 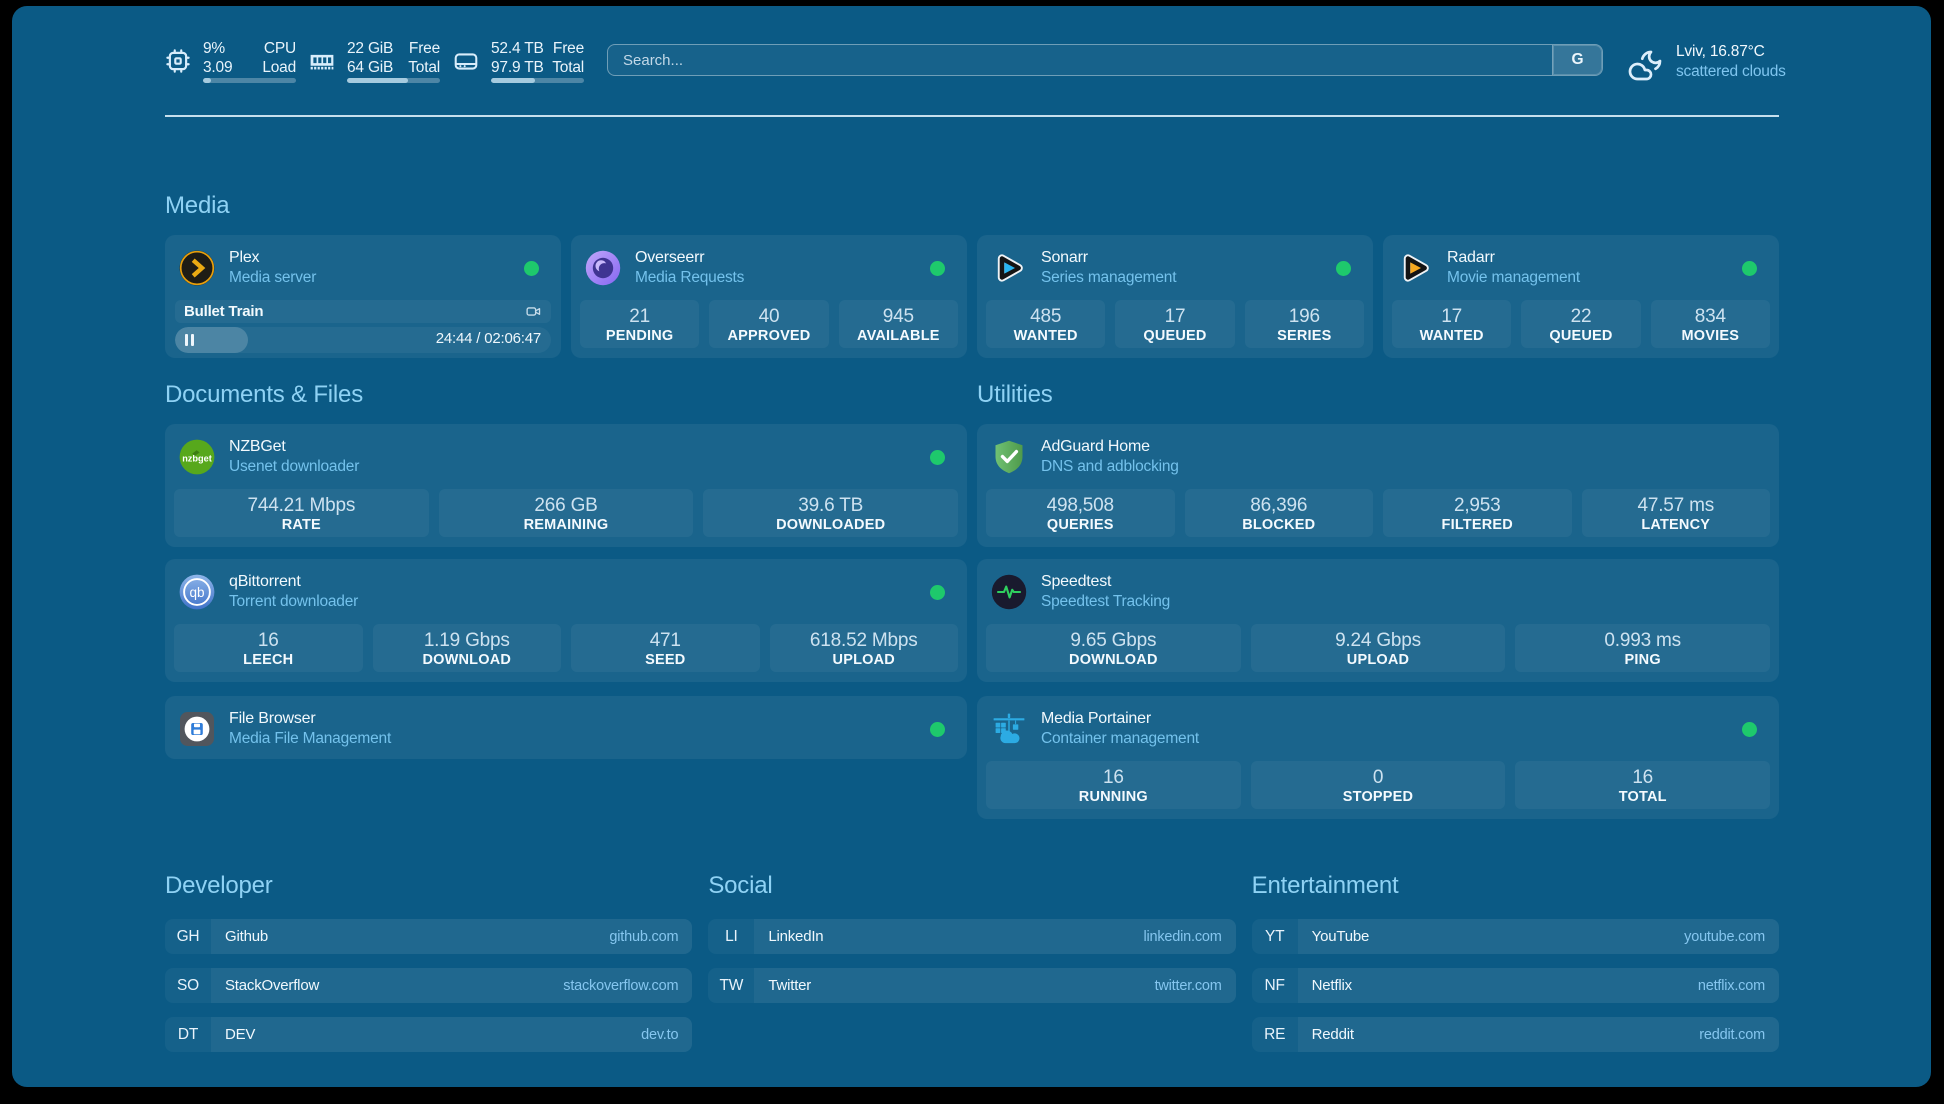 I want to click on stat-label: BLOCKED, so click(x=1279, y=525).